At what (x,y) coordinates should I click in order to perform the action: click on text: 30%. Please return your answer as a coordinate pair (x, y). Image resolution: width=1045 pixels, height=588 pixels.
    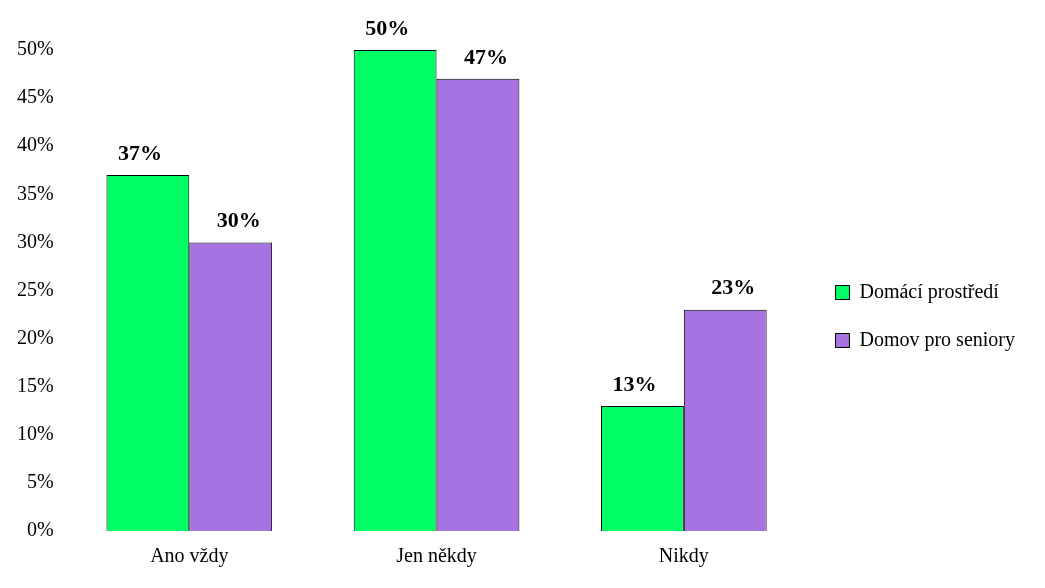
    Looking at the image, I should click on (238, 220).